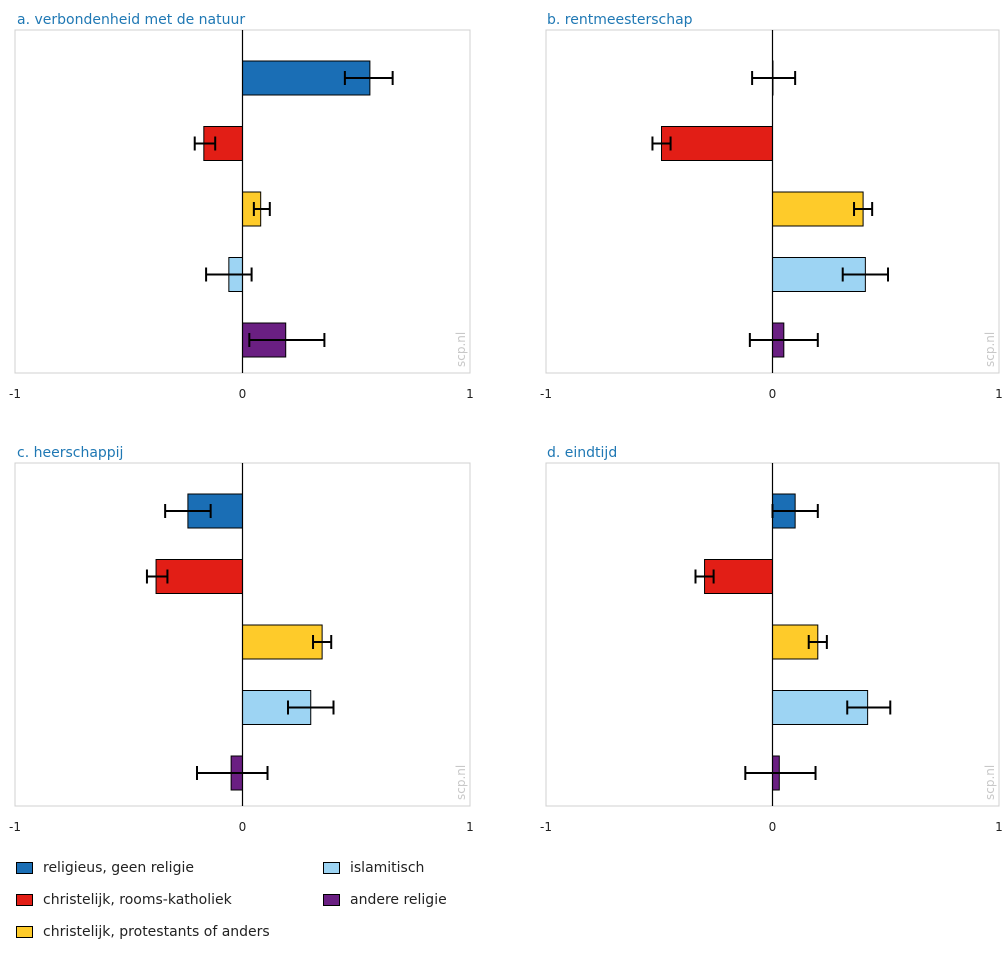 The width and height of the screenshot is (1003, 971). I want to click on legend-label: christelijk, rooms-katholiek, so click(137, 900).